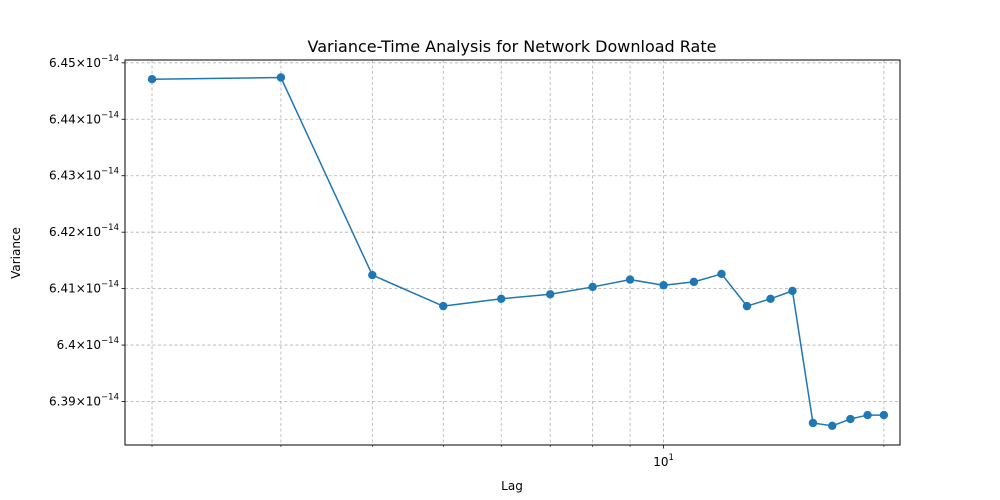 This screenshot has width=1000, height=500. I want to click on y-tick-mantissa: 6.41, so click(62, 289).